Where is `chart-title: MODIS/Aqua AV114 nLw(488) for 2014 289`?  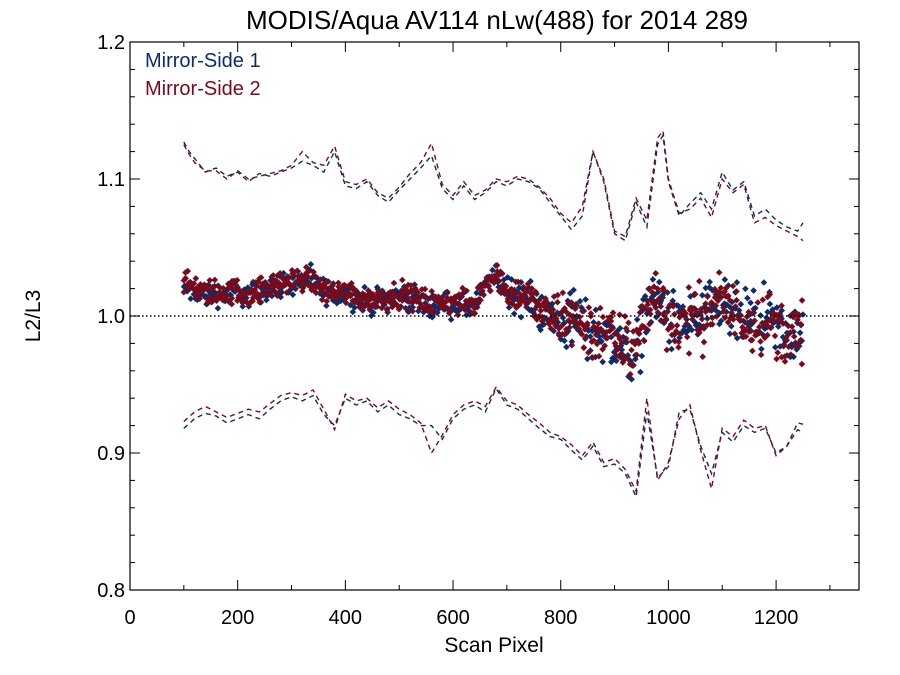 chart-title: MODIS/Aqua AV114 nLw(488) for 2014 289 is located at coordinates (497, 20).